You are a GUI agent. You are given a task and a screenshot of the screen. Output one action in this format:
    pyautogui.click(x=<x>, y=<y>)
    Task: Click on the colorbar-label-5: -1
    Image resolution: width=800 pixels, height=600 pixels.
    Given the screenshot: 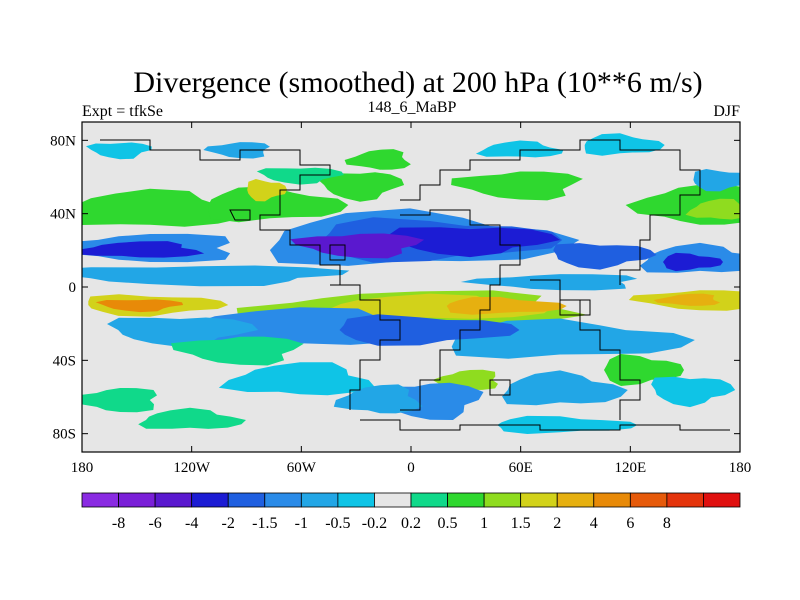 What is the action you would take?
    pyautogui.click(x=301, y=523)
    